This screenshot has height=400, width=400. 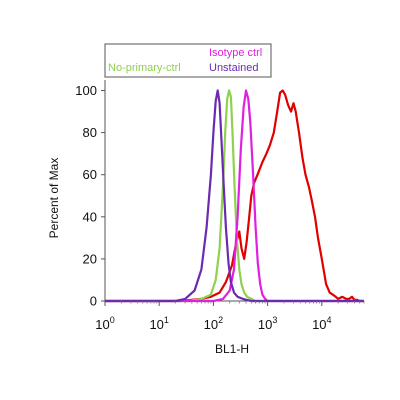 What do you see at coordinates (90, 258) in the screenshot?
I see `y-tick-label: 20` at bounding box center [90, 258].